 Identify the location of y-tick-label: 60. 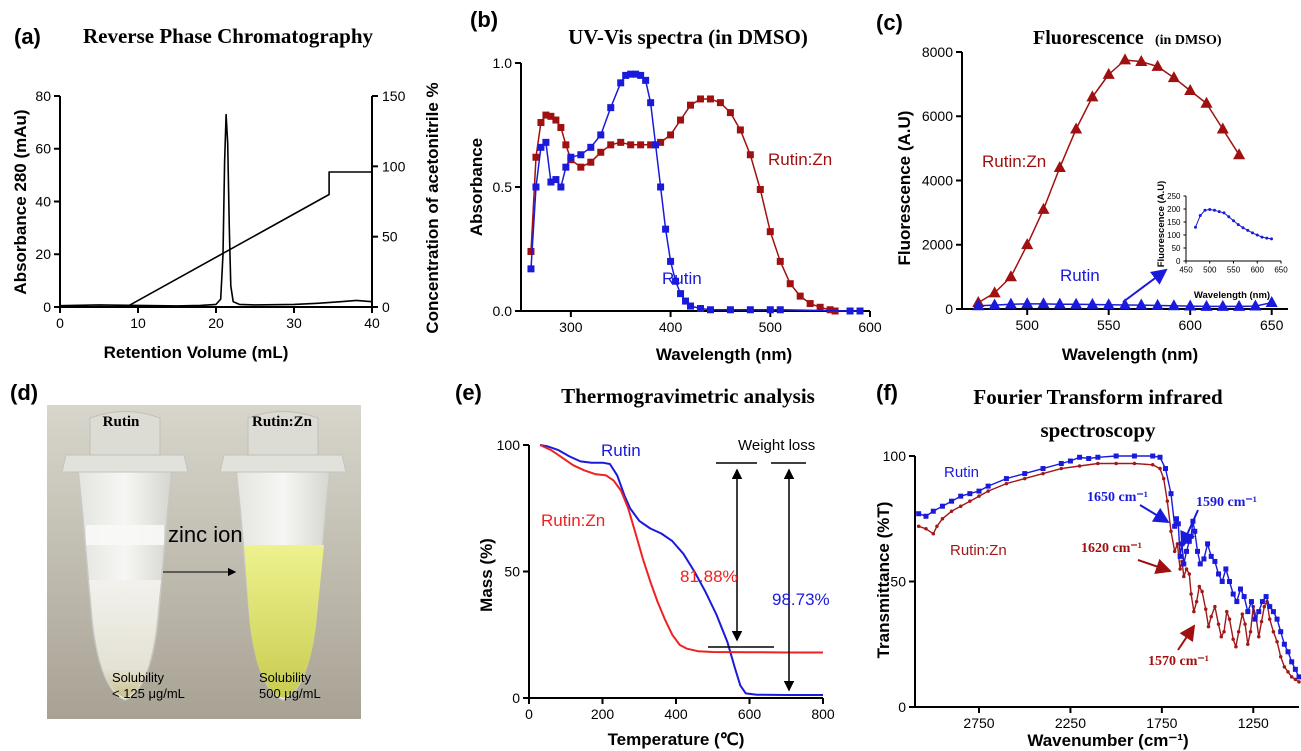
(43, 149).